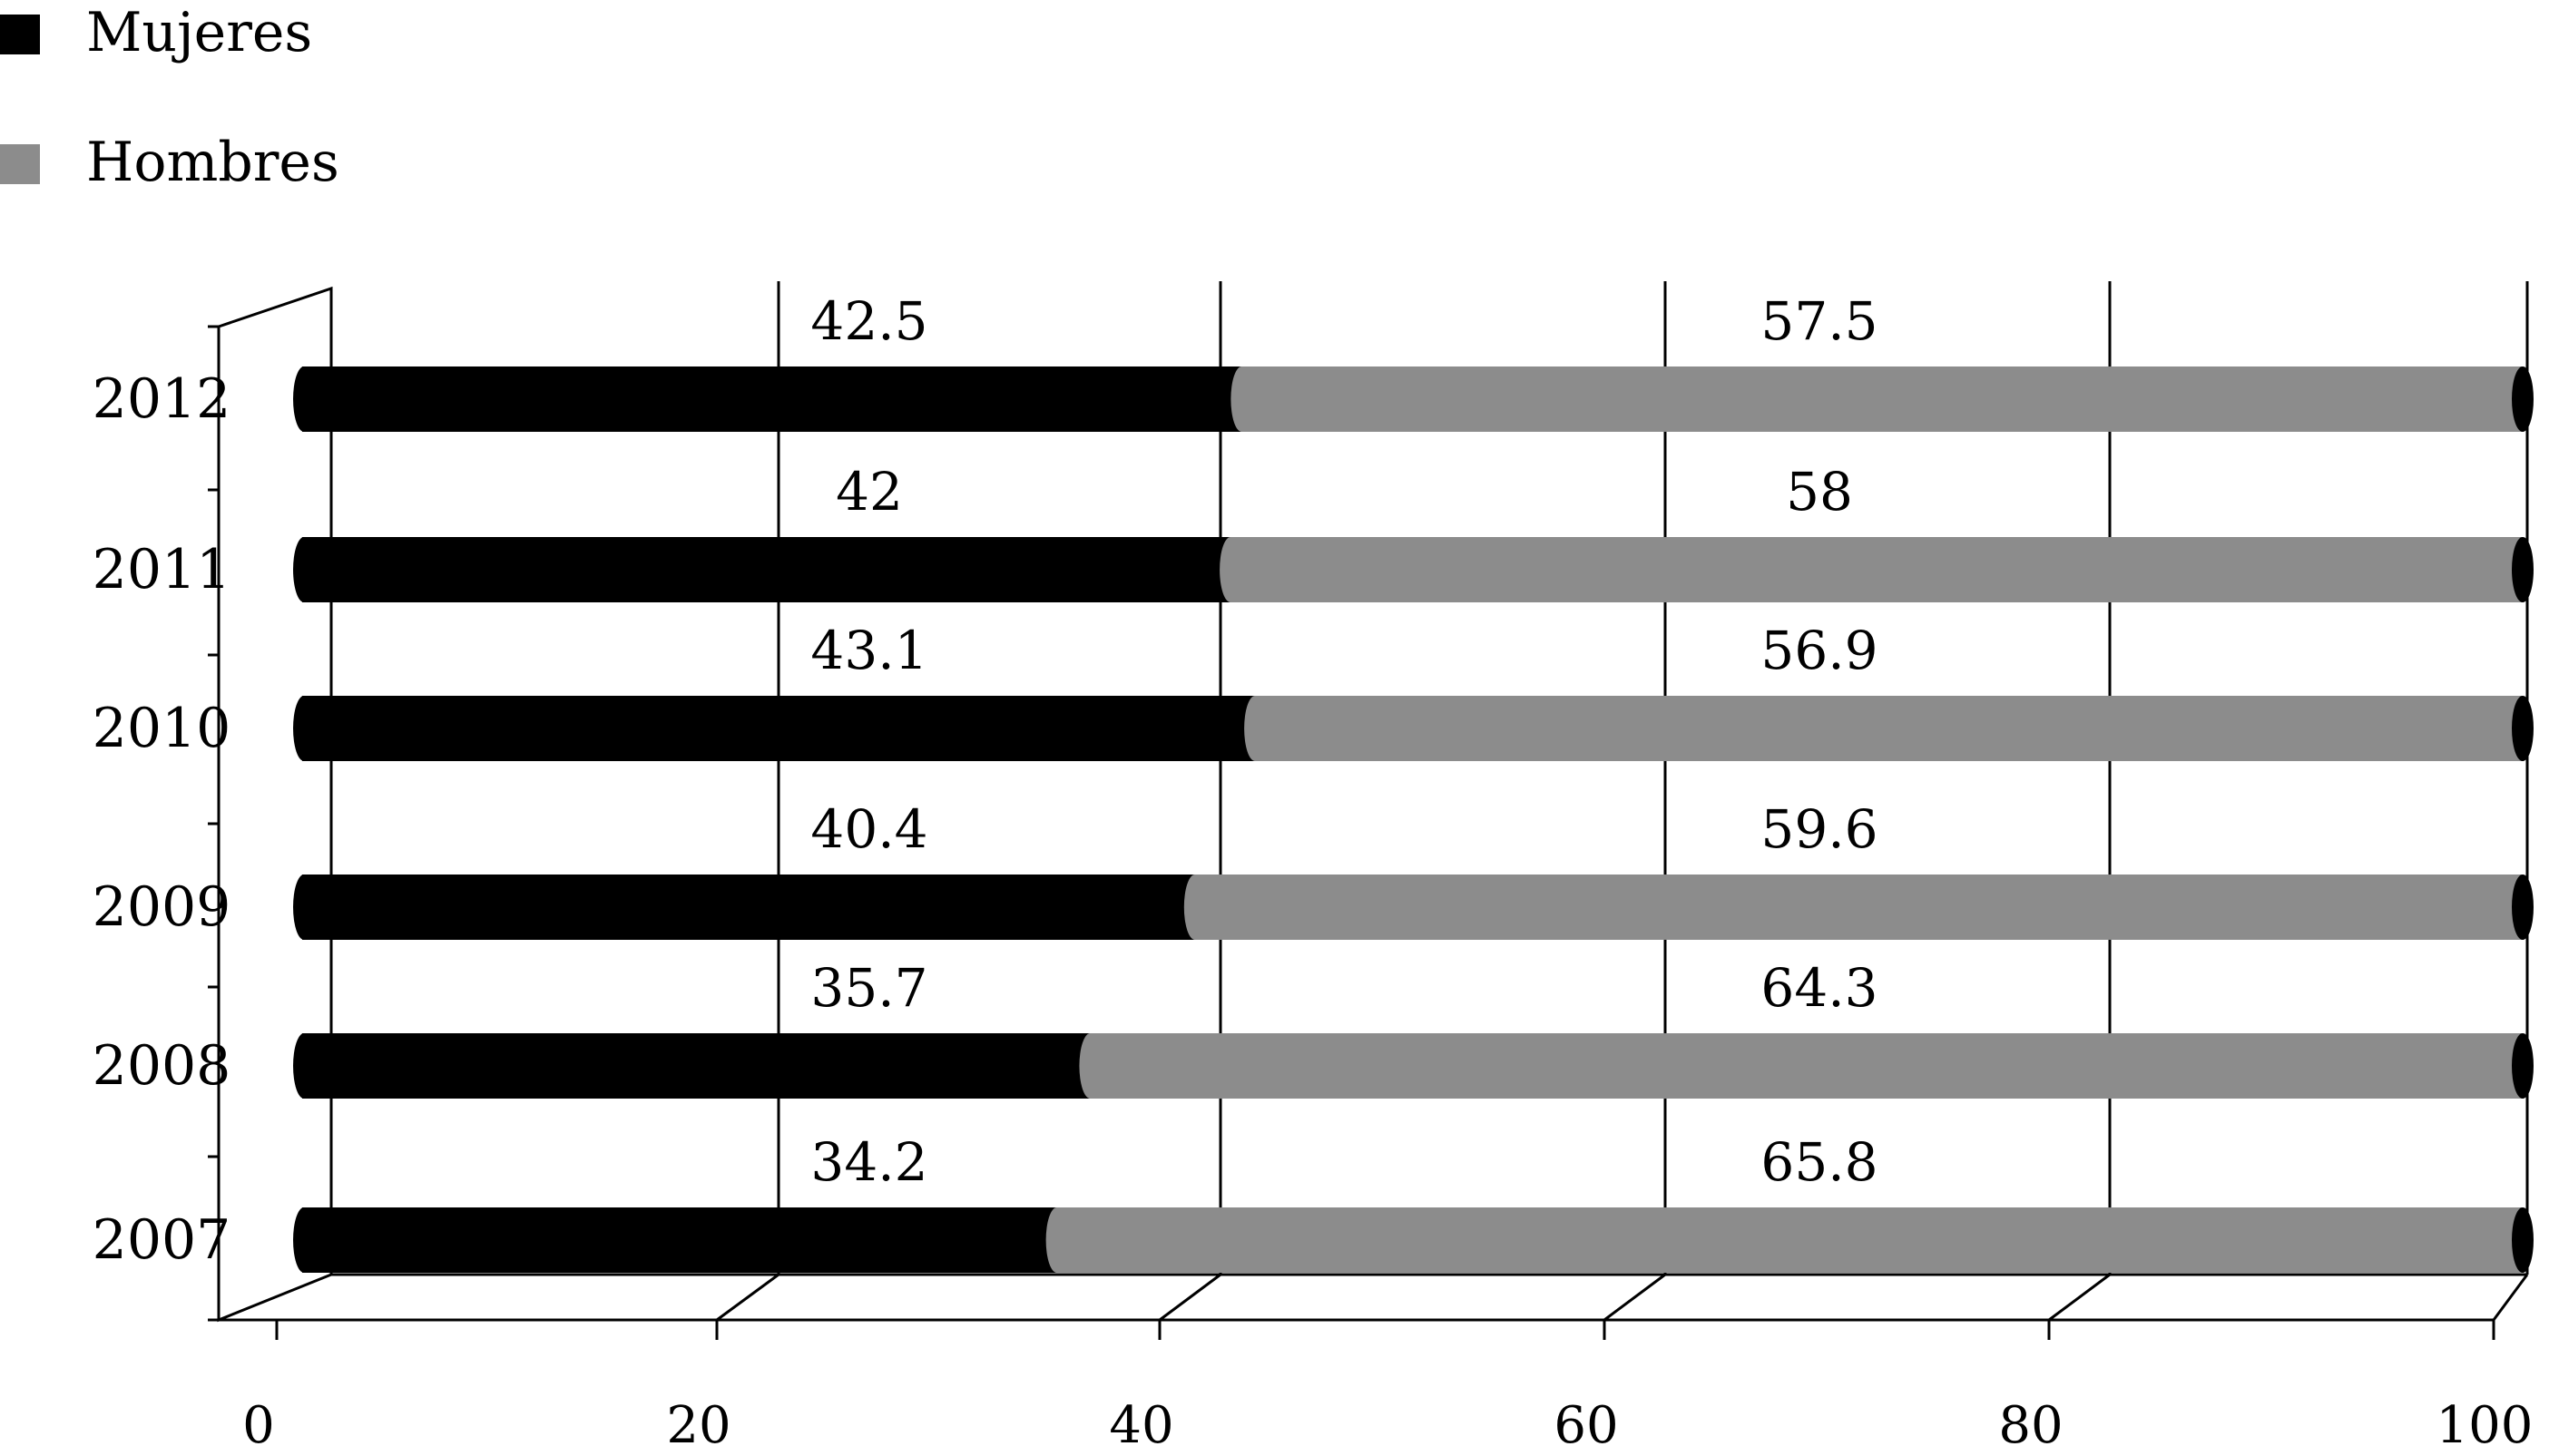  Describe the element at coordinates (869, 492) in the screenshot. I see `data-label-mujeres: 42` at that location.